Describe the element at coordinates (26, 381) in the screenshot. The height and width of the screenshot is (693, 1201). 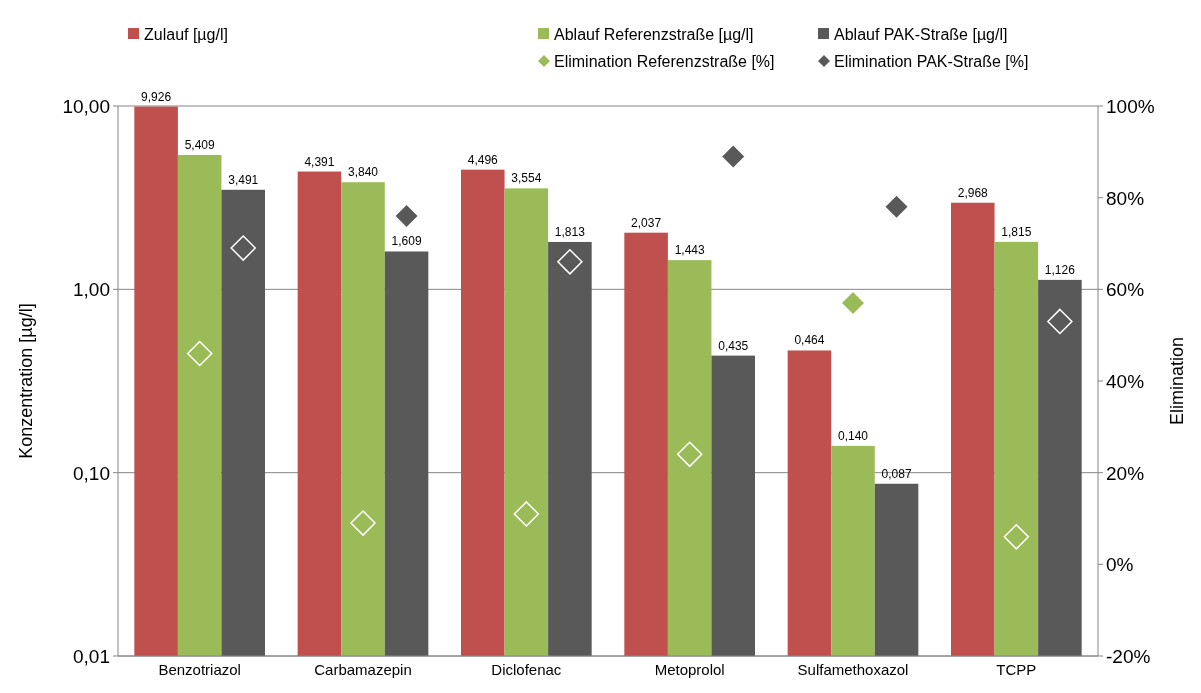
I see `y-axis-title: Konzentration [µg/l]` at that location.